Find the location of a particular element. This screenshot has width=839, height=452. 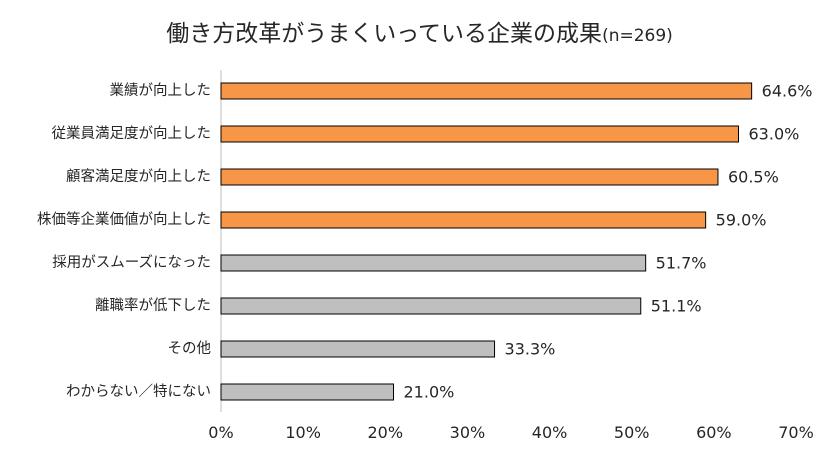

value-label: 21.0% is located at coordinates (429, 392).